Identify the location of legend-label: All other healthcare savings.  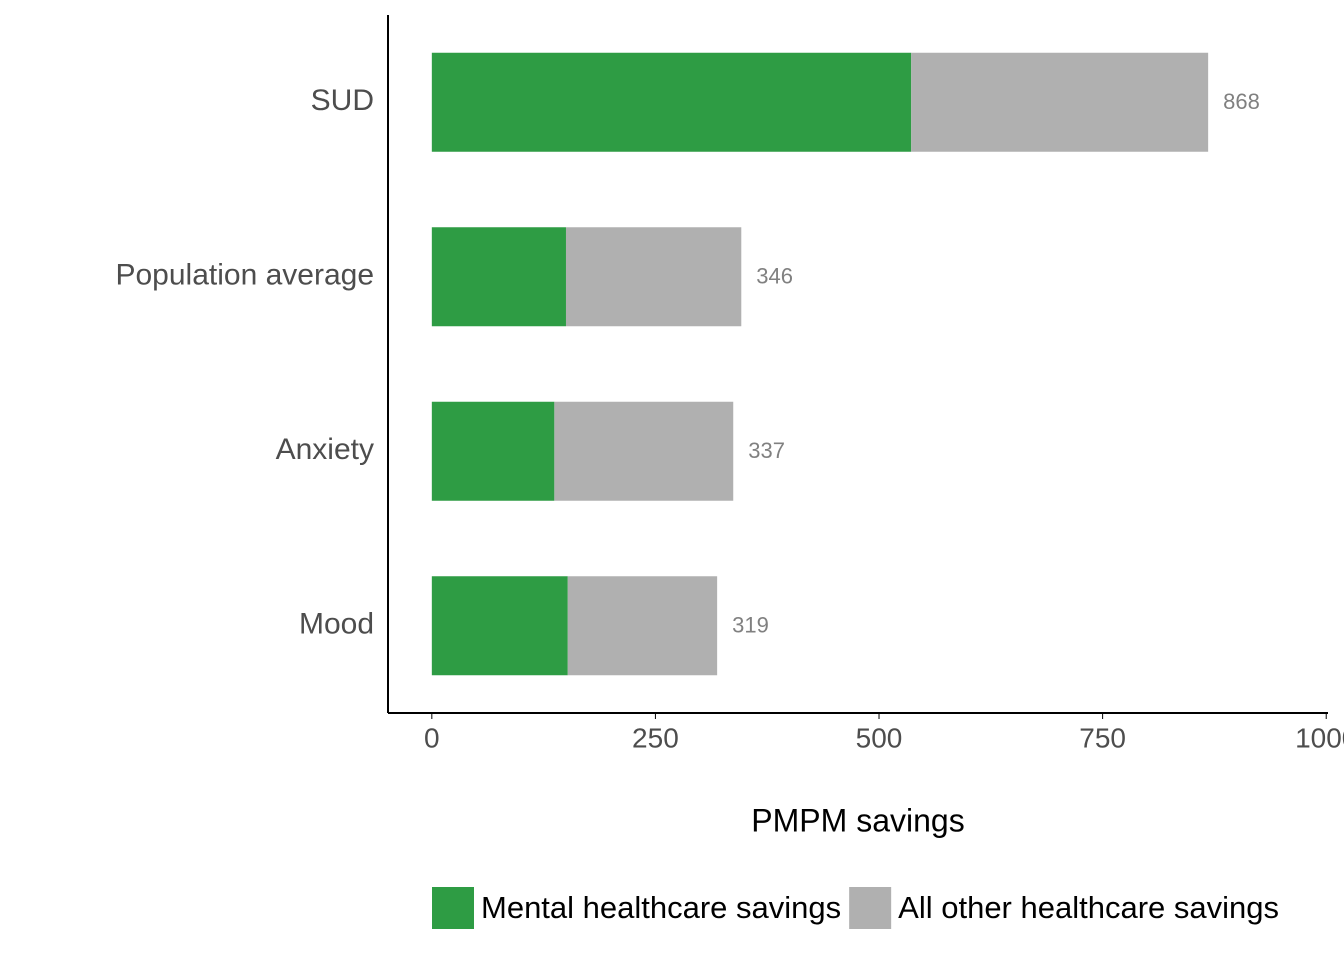
(1088, 907).